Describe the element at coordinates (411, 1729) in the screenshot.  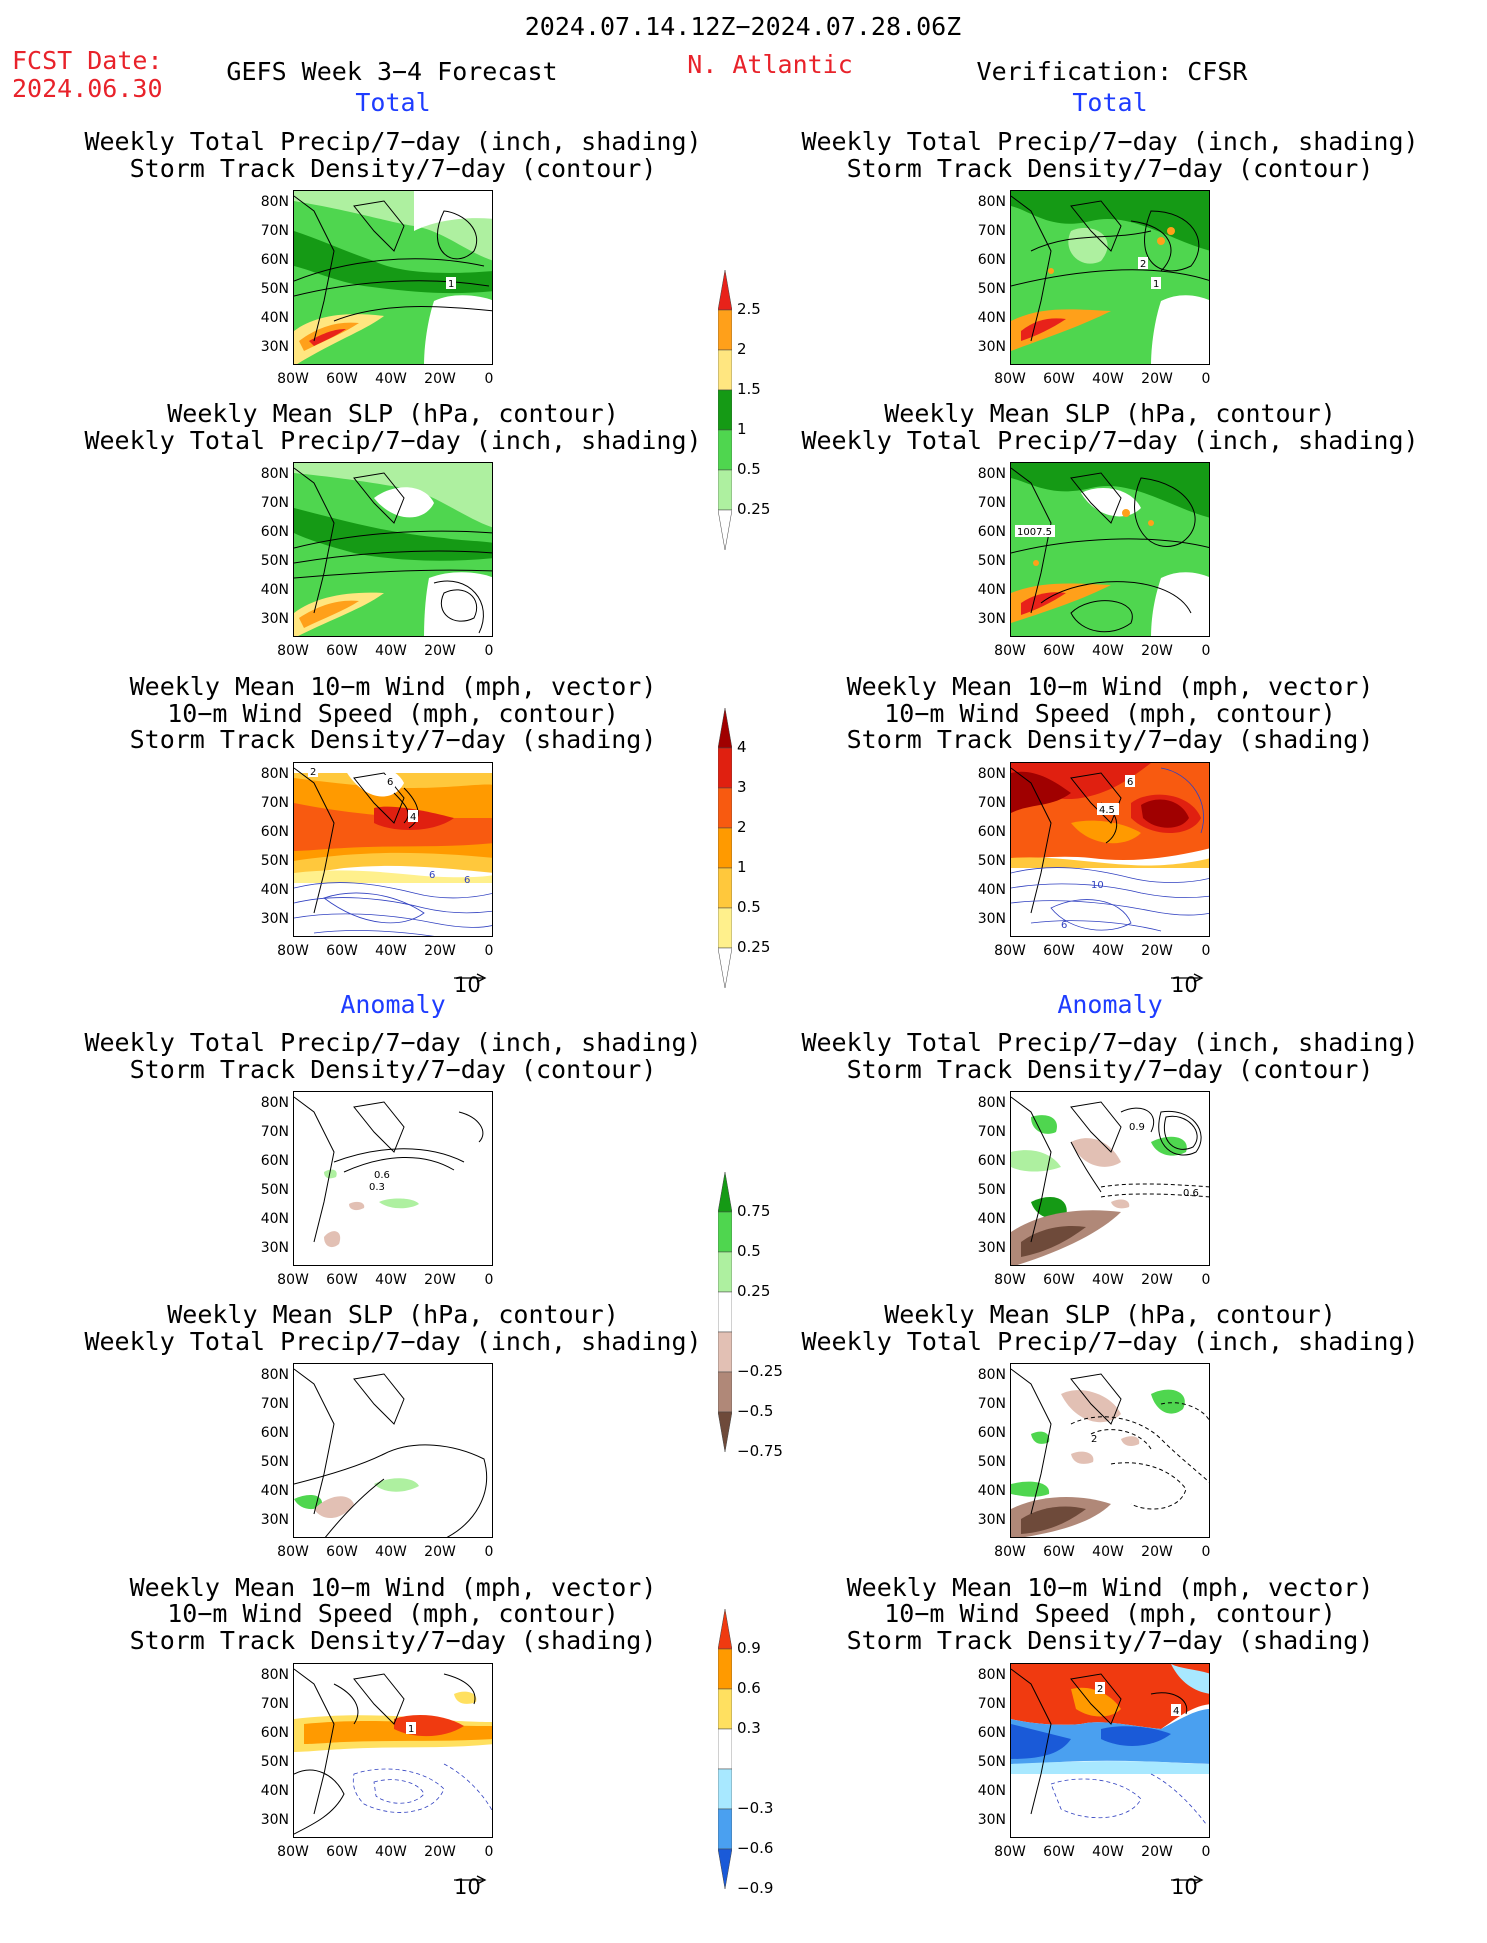
I see `contour-label: 1` at that location.